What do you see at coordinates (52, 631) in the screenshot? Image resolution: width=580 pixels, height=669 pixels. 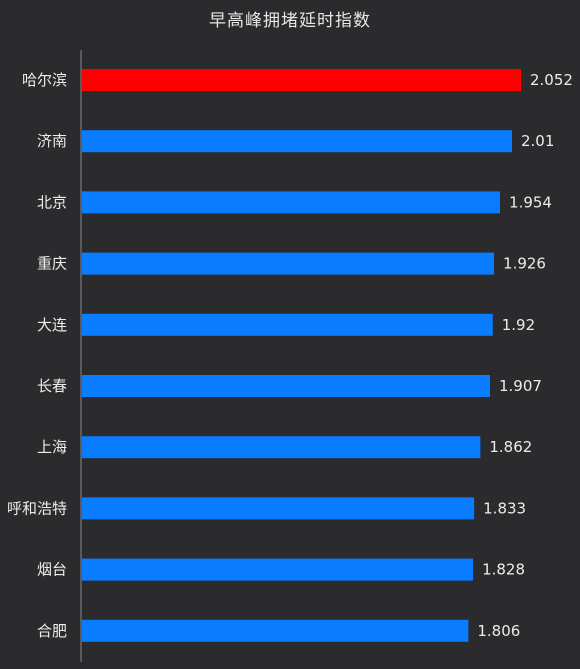 I see `category-label-9: 合肥` at bounding box center [52, 631].